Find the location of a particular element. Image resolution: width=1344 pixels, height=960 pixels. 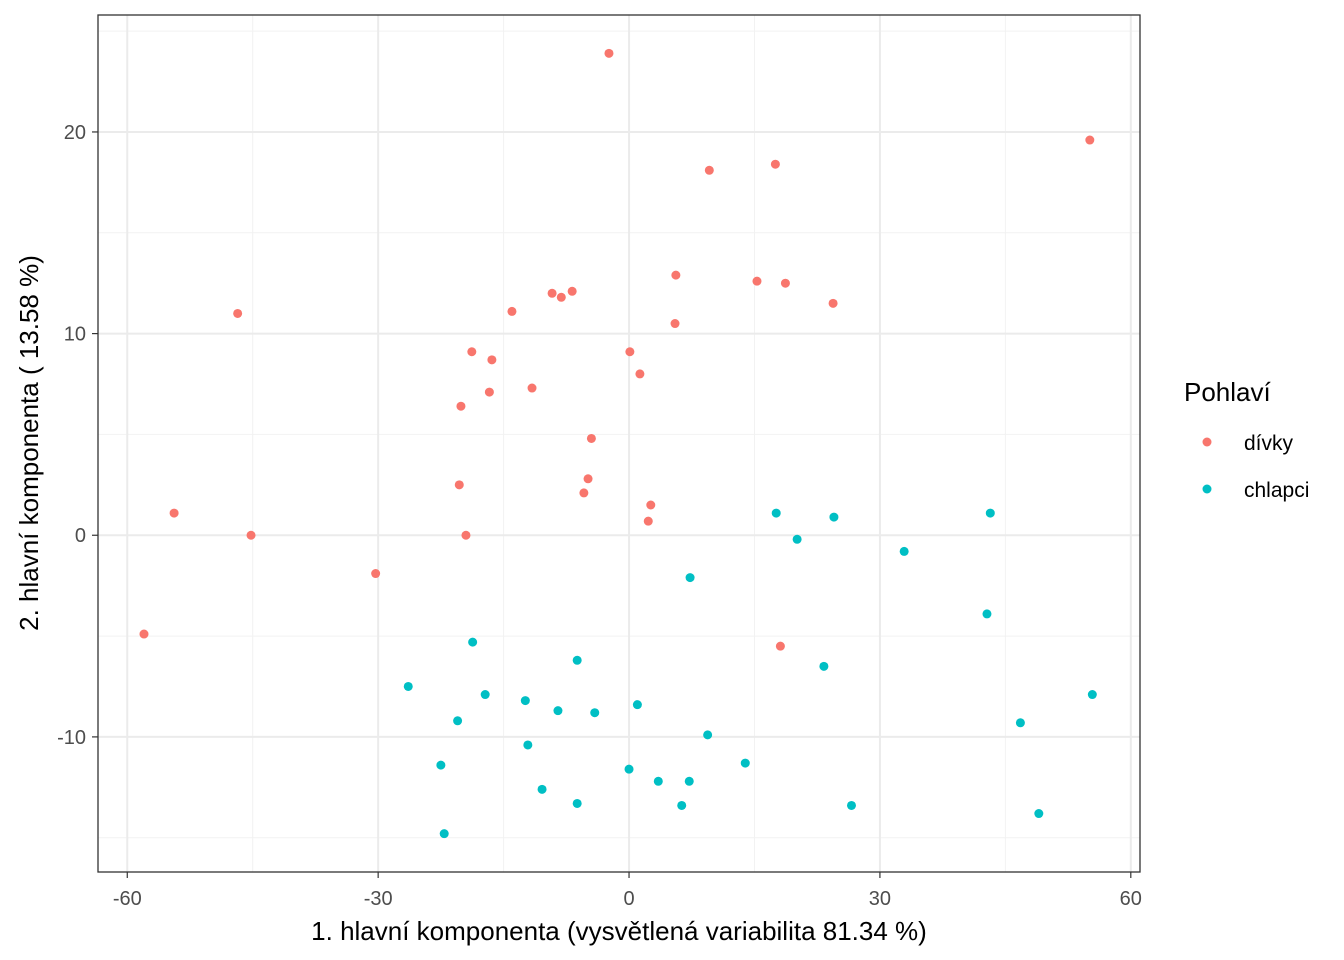

x-tick-label: 0 is located at coordinates (628, 899).